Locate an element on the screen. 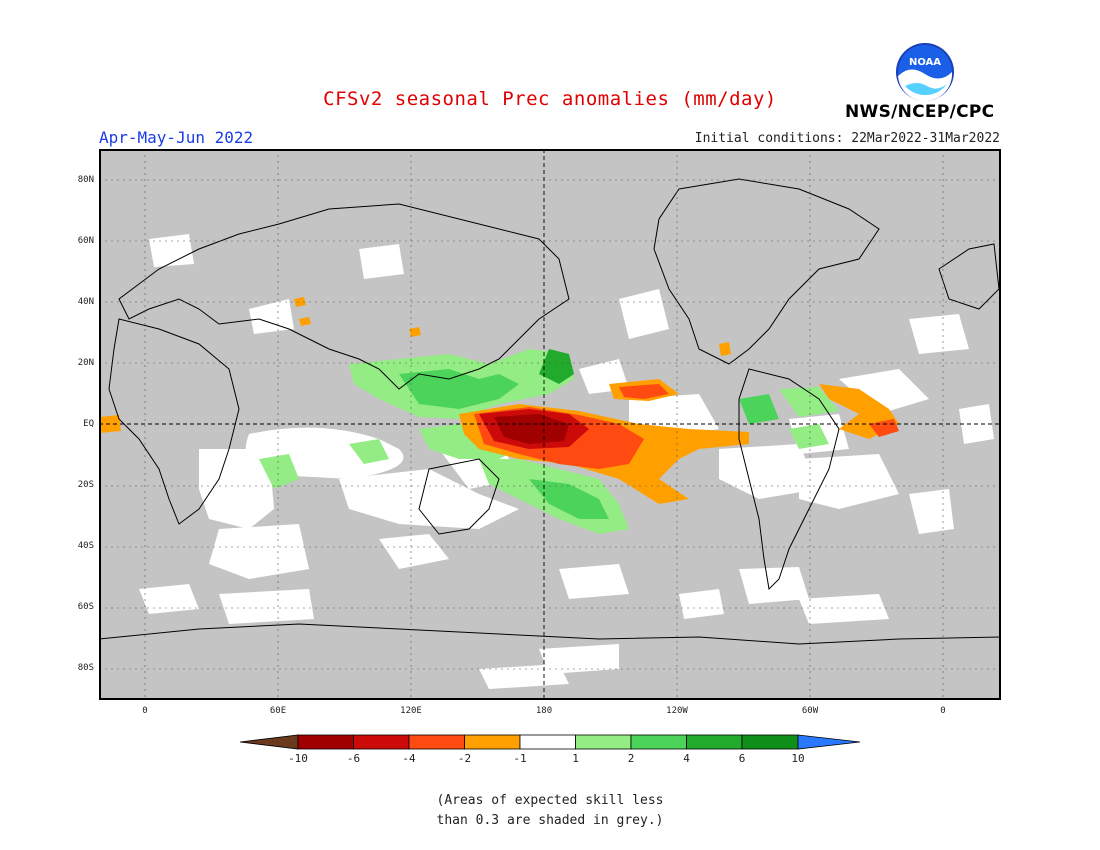 The height and width of the screenshot is (850, 1100). agency-label: NWS/NCEP/CPC is located at coordinates (920, 112).